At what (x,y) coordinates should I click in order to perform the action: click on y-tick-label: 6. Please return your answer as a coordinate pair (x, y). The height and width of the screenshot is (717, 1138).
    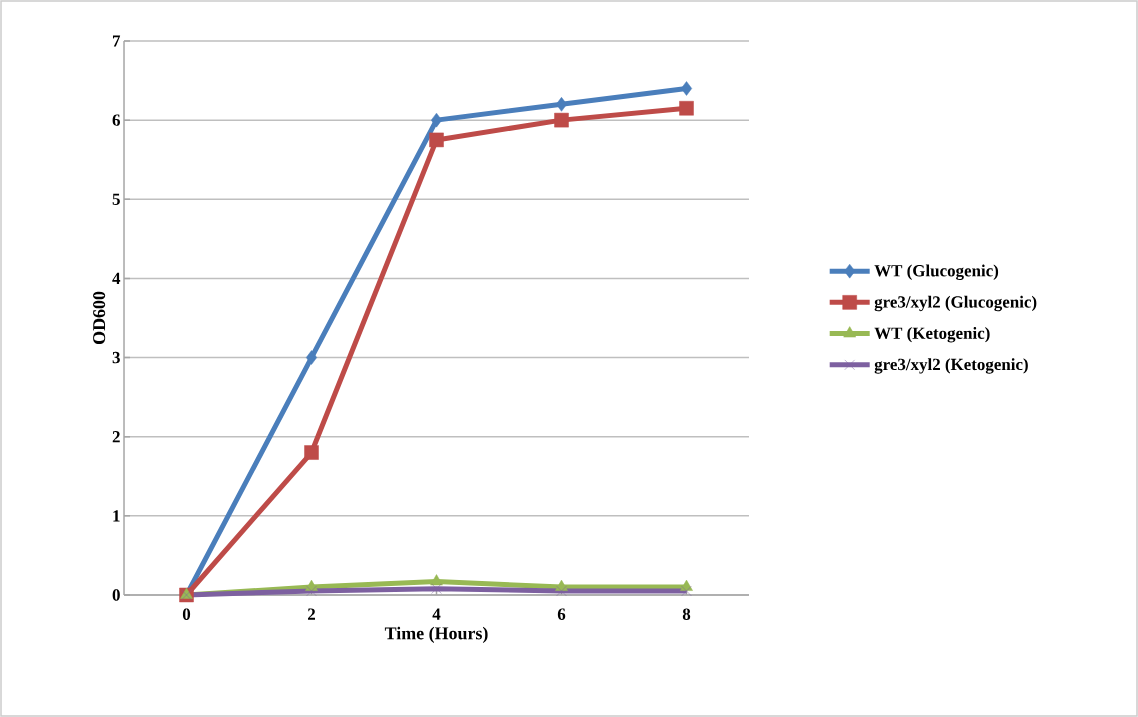
    Looking at the image, I should click on (116, 120).